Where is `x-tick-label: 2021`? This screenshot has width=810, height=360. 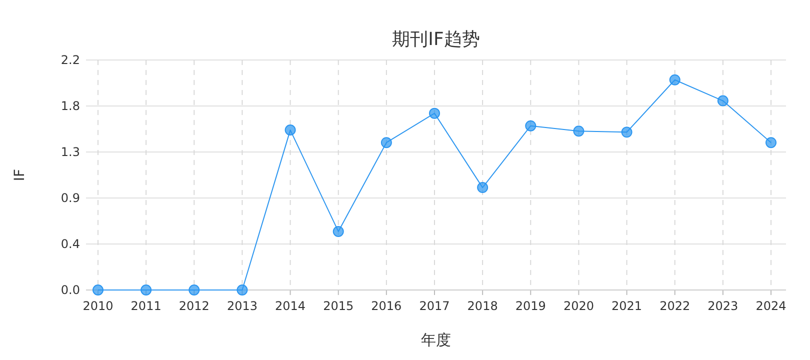
x-tick-label: 2021 is located at coordinates (627, 306).